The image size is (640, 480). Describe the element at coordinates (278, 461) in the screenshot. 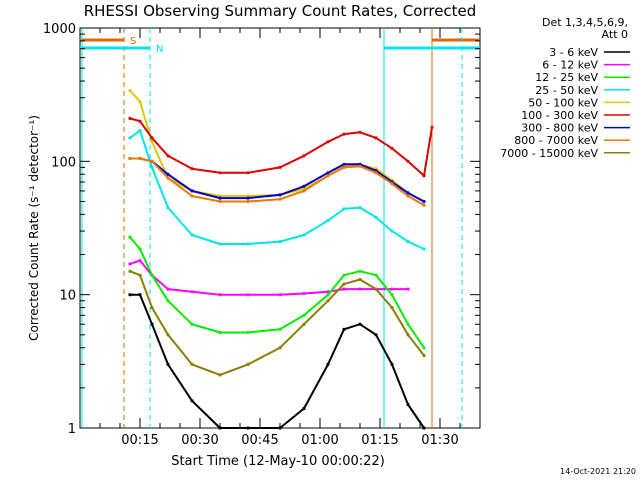

I see `x-axis-label: Start Time (12-May-10 00:00:22)` at that location.